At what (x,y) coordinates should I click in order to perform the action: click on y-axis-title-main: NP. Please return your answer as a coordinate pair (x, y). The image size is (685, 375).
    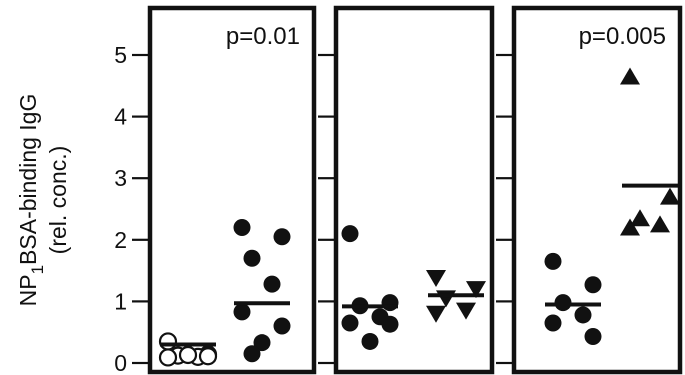
    Looking at the image, I should click on (28, 290).